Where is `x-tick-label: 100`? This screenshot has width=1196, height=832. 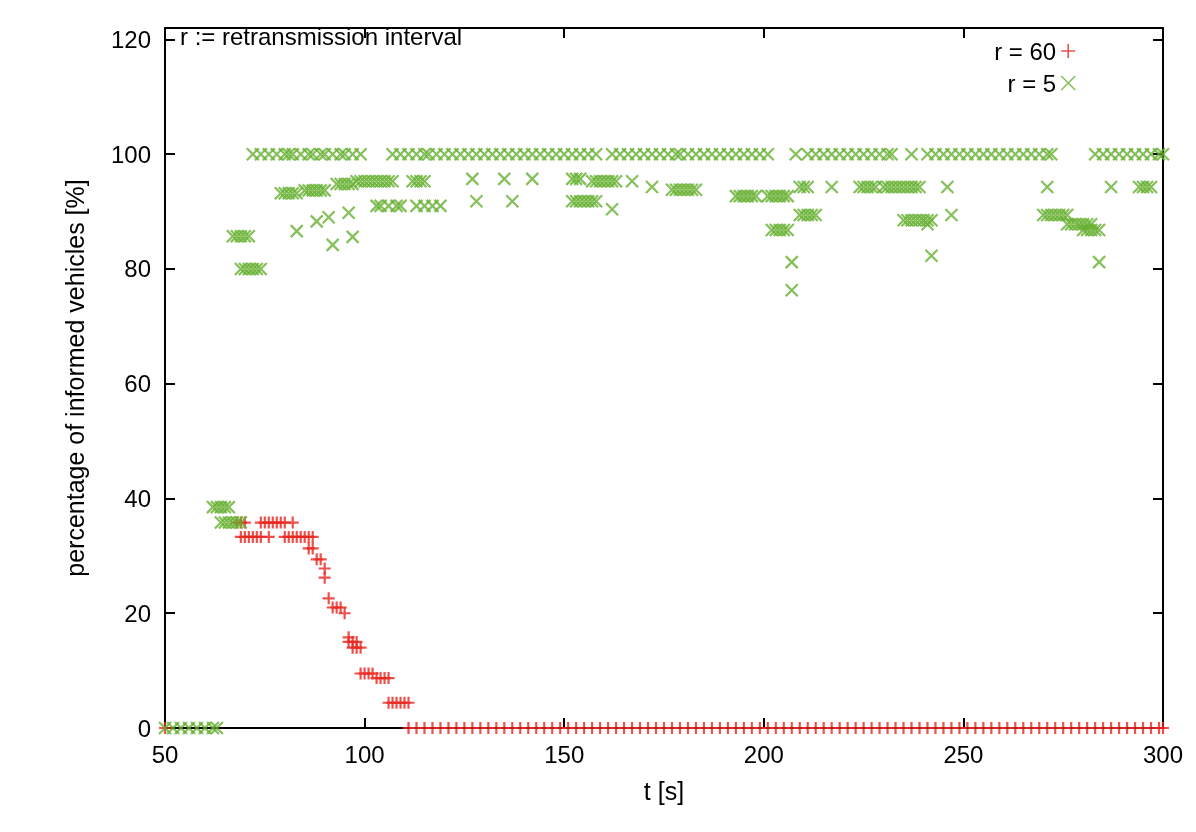 x-tick-label: 100 is located at coordinates (364, 754).